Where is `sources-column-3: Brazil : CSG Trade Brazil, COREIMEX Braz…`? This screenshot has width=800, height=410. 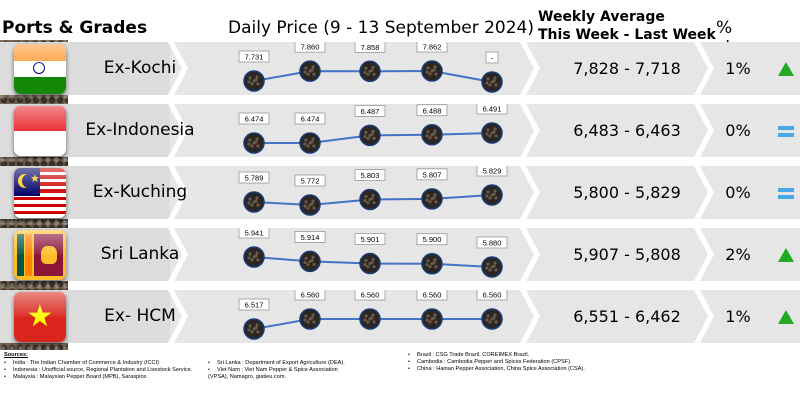 sources-column-3: Brazil : CSG Trade Brazil, COREIMEX Braz… is located at coordinates (496, 363).